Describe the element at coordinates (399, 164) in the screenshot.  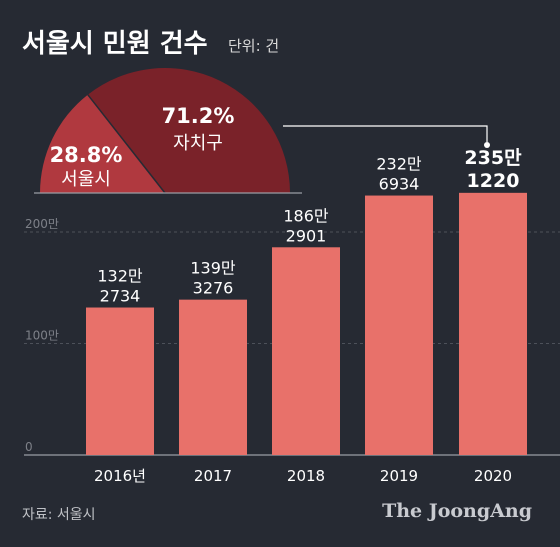
I see `bar-value-label: 232만` at that location.